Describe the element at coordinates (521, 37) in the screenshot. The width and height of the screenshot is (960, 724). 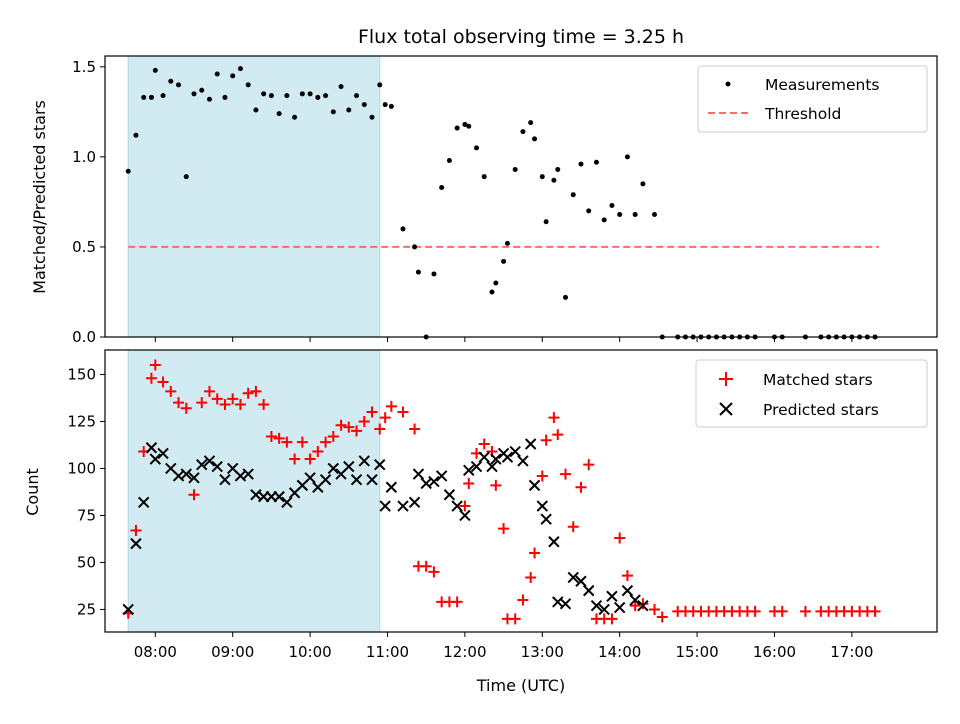
I see `chart-title: Flux total observing time = 3.25 h` at that location.